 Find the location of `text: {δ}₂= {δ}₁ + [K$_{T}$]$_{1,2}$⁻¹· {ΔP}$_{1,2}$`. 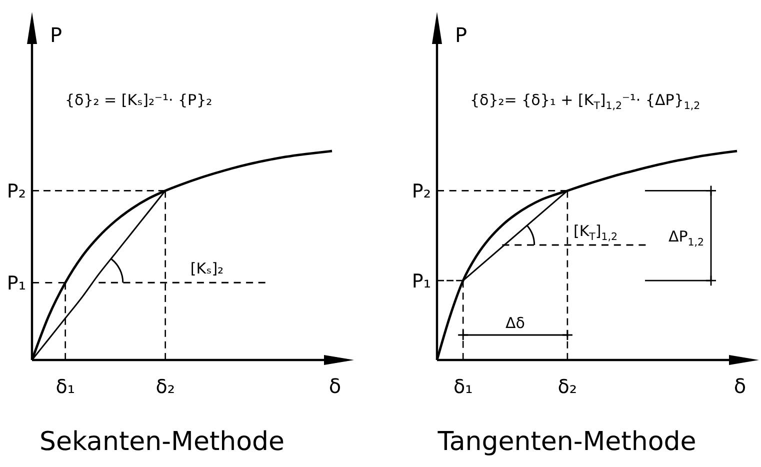

text: {δ}₂= {δ}₁ + [K$_{T}$]$_{1,2}$⁻¹· {ΔP}$_{1,2}$ is located at coordinates (585, 101).